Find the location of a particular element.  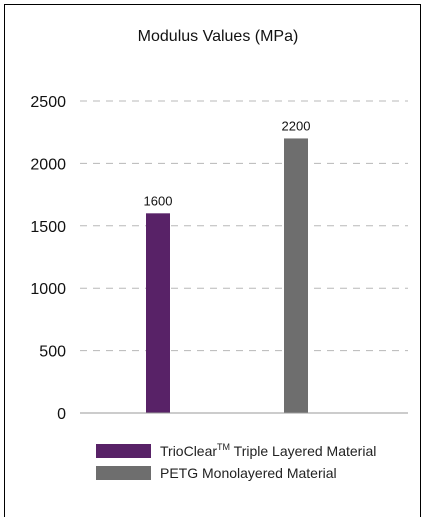

legend-label-trioclear: TrioClearTM Triple Layered Material is located at coordinates (268, 450).